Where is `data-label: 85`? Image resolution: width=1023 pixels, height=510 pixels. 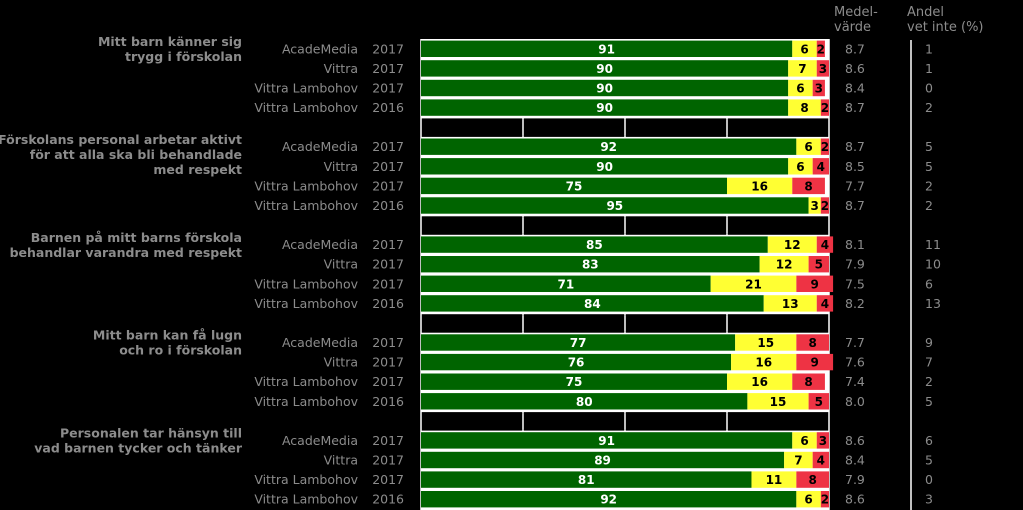
data-label: 85 is located at coordinates (594, 245).